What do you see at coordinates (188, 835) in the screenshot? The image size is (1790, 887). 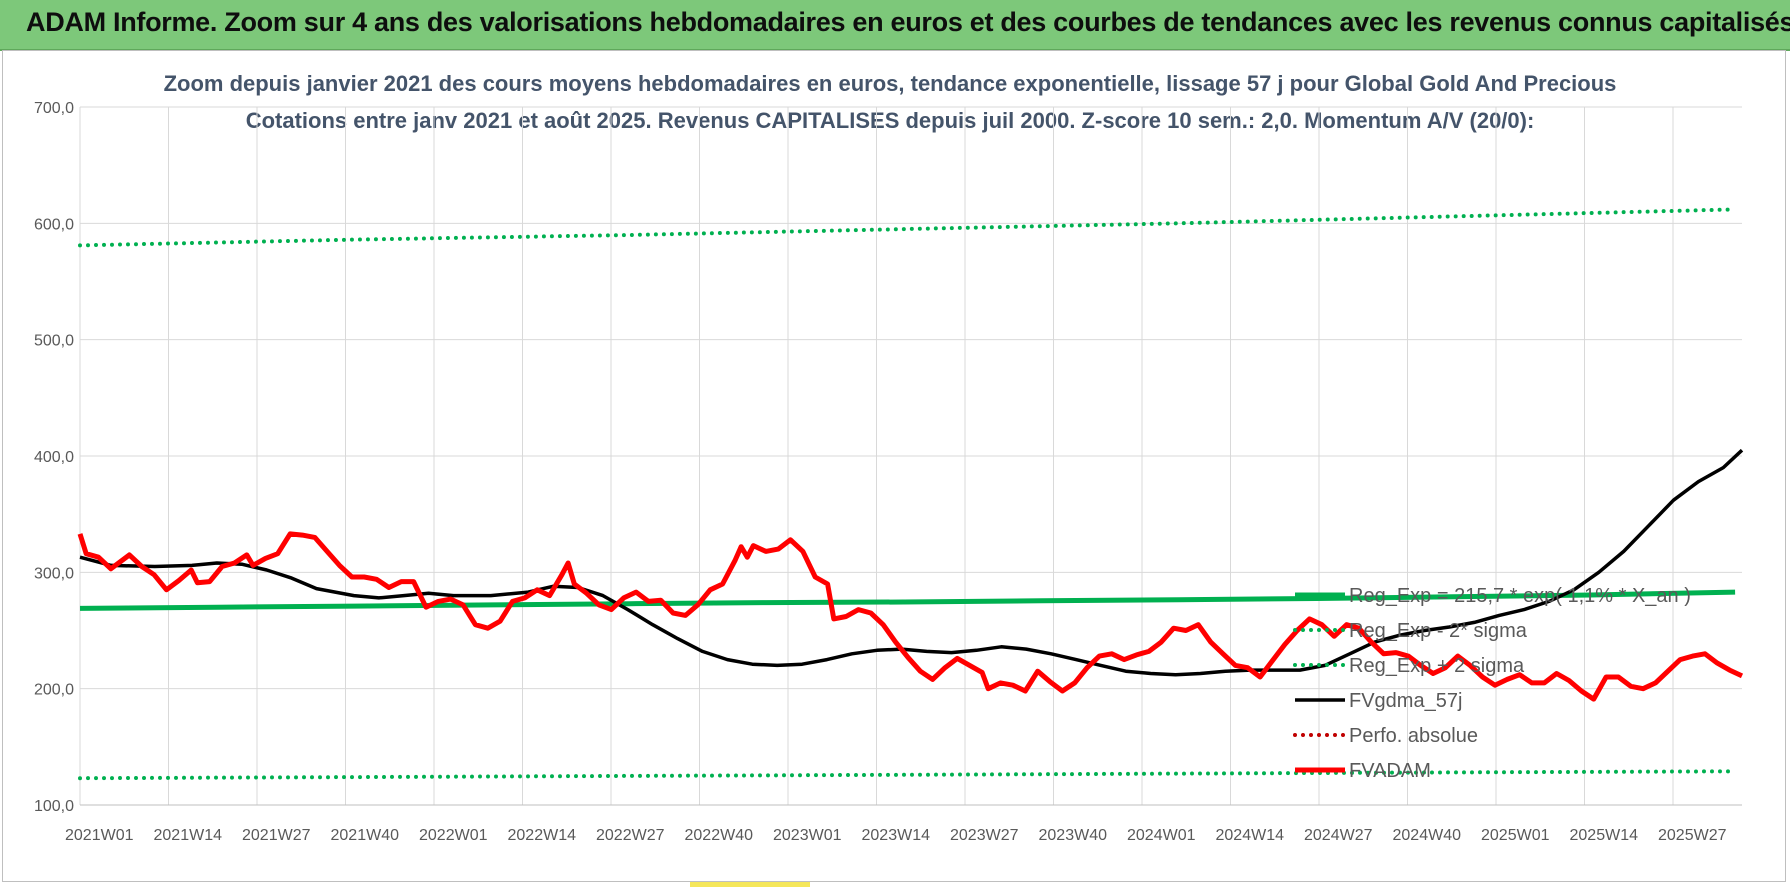 I see `x-tick-label: 2021W14` at bounding box center [188, 835].